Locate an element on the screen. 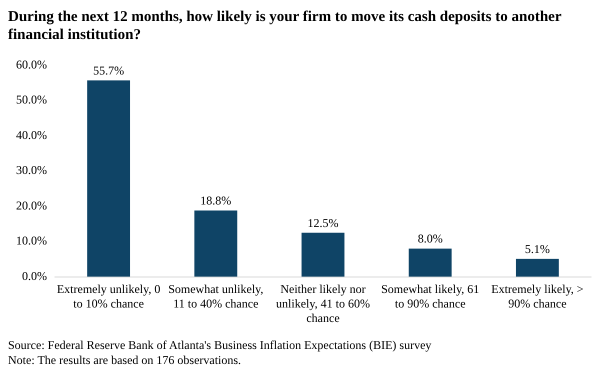  y-tick-label: 30.0% is located at coordinates (31, 170).